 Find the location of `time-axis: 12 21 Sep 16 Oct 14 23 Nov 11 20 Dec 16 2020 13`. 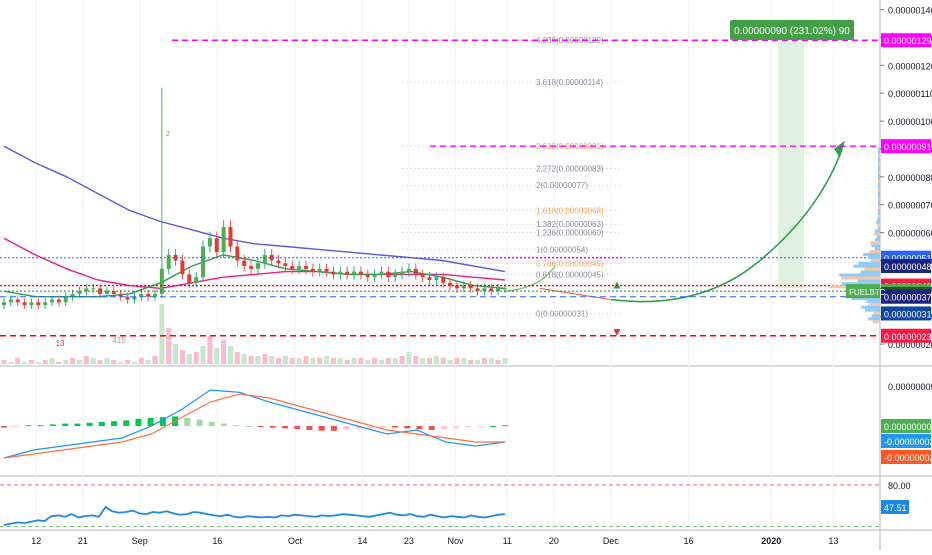

time-axis: 12 21 Sep 16 Oct 14 23 Nov 11 20 Dec 16 2020 13 is located at coordinates (434, 541).